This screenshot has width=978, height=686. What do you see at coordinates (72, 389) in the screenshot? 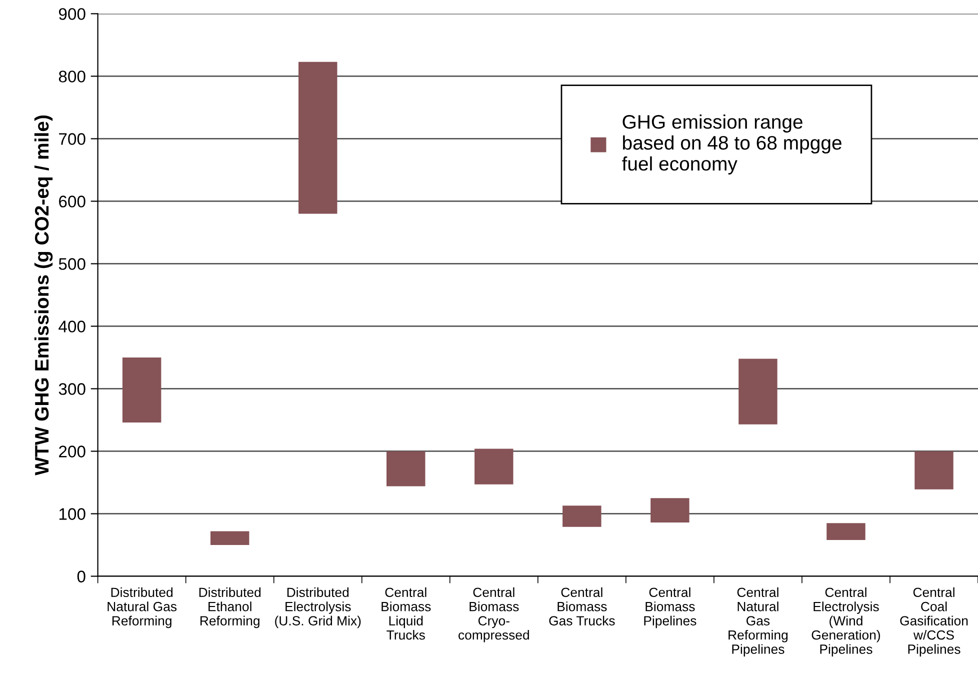
I see `y-tick-label: 300` at bounding box center [72, 389].